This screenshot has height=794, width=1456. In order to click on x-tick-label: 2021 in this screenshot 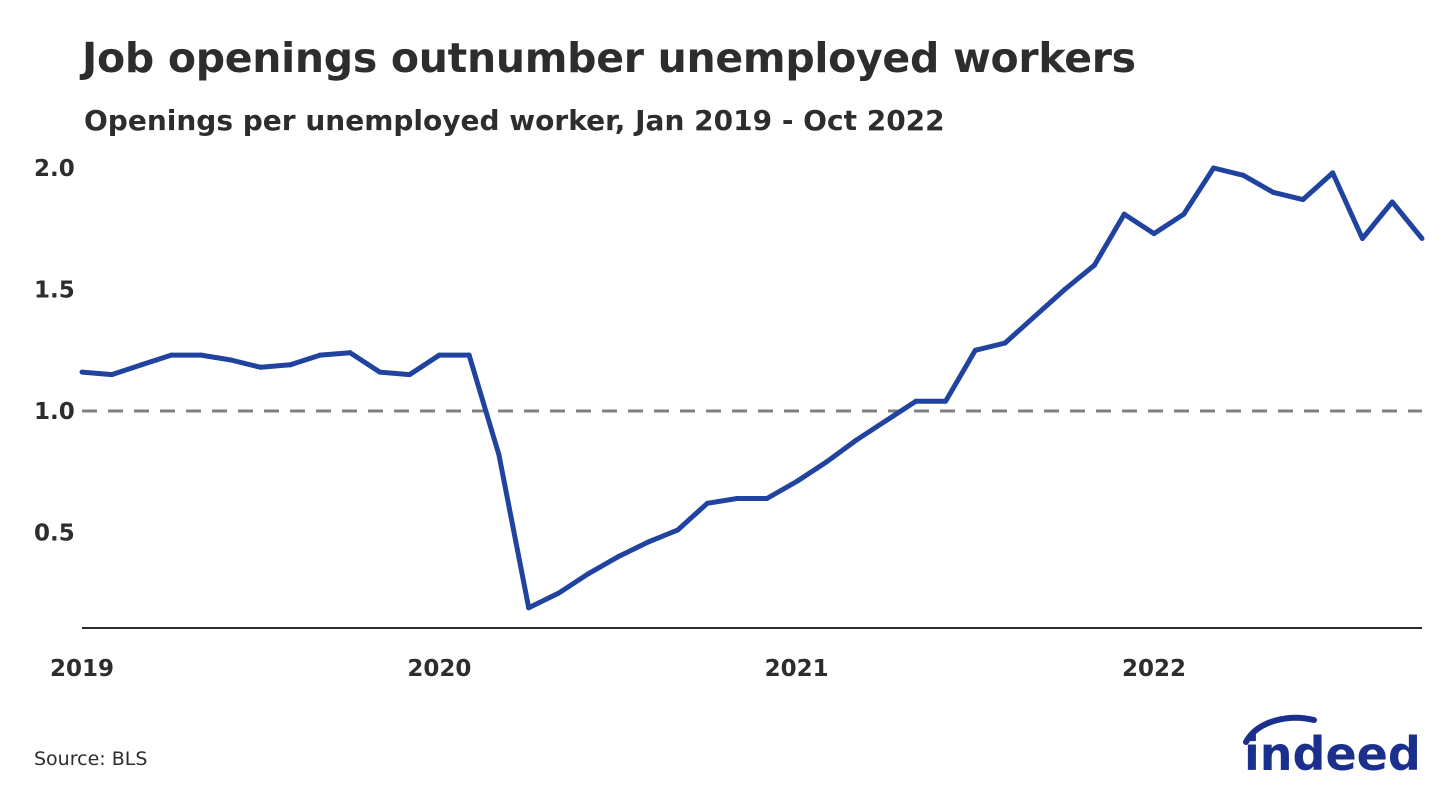, I will do `click(797, 669)`.